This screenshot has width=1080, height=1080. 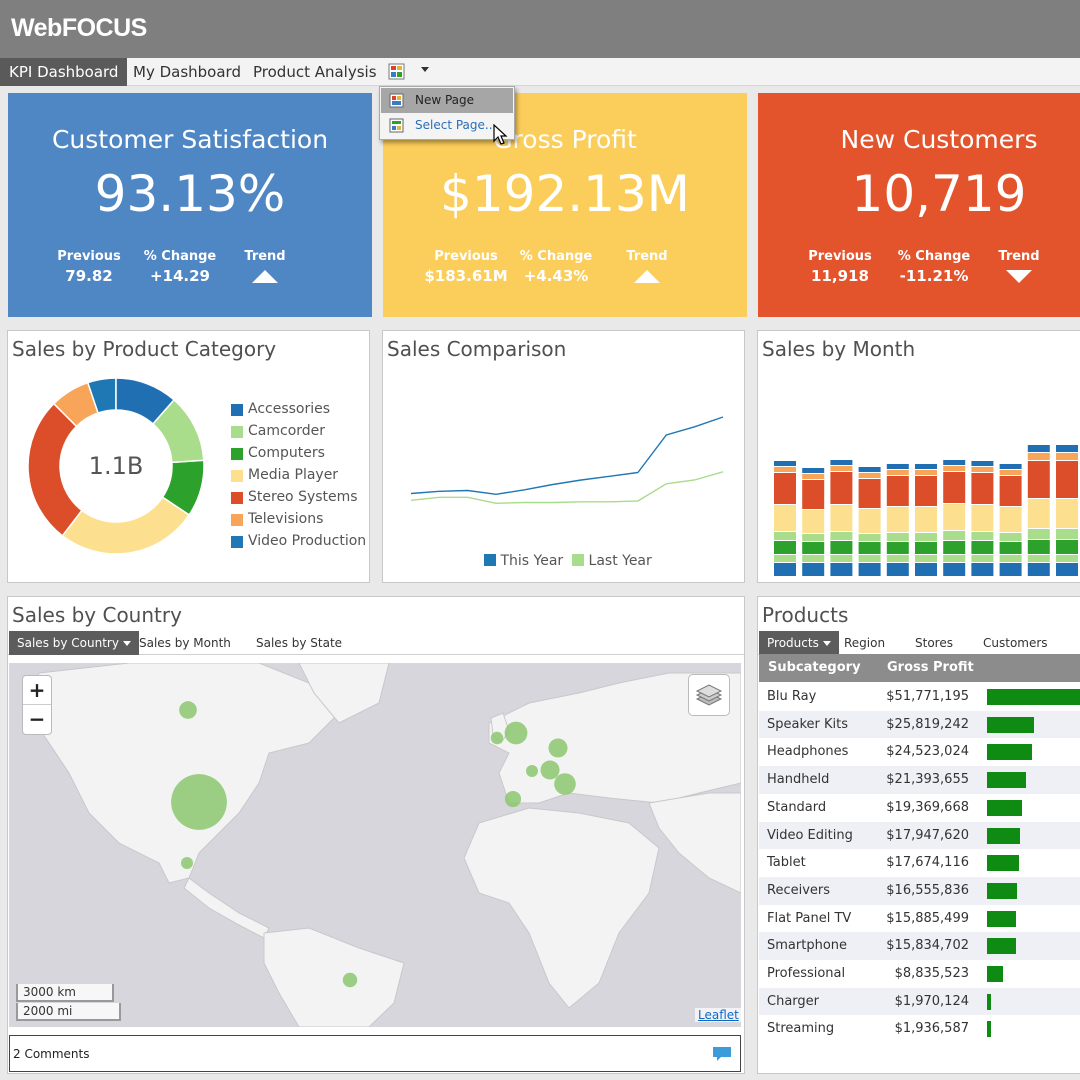 What do you see at coordinates (350, 980) in the screenshot?
I see `bubble-brazil` at bounding box center [350, 980].